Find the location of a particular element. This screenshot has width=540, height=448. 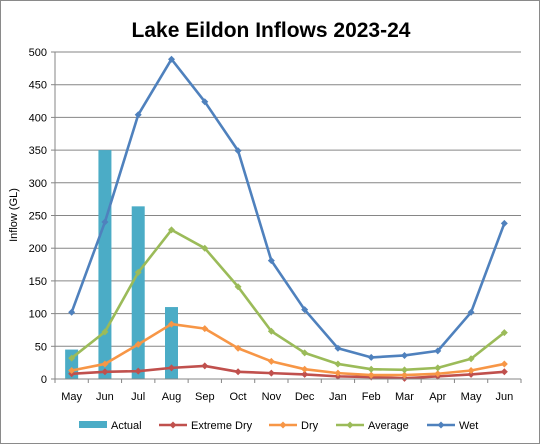

bar-series is located at coordinates (121, 264).